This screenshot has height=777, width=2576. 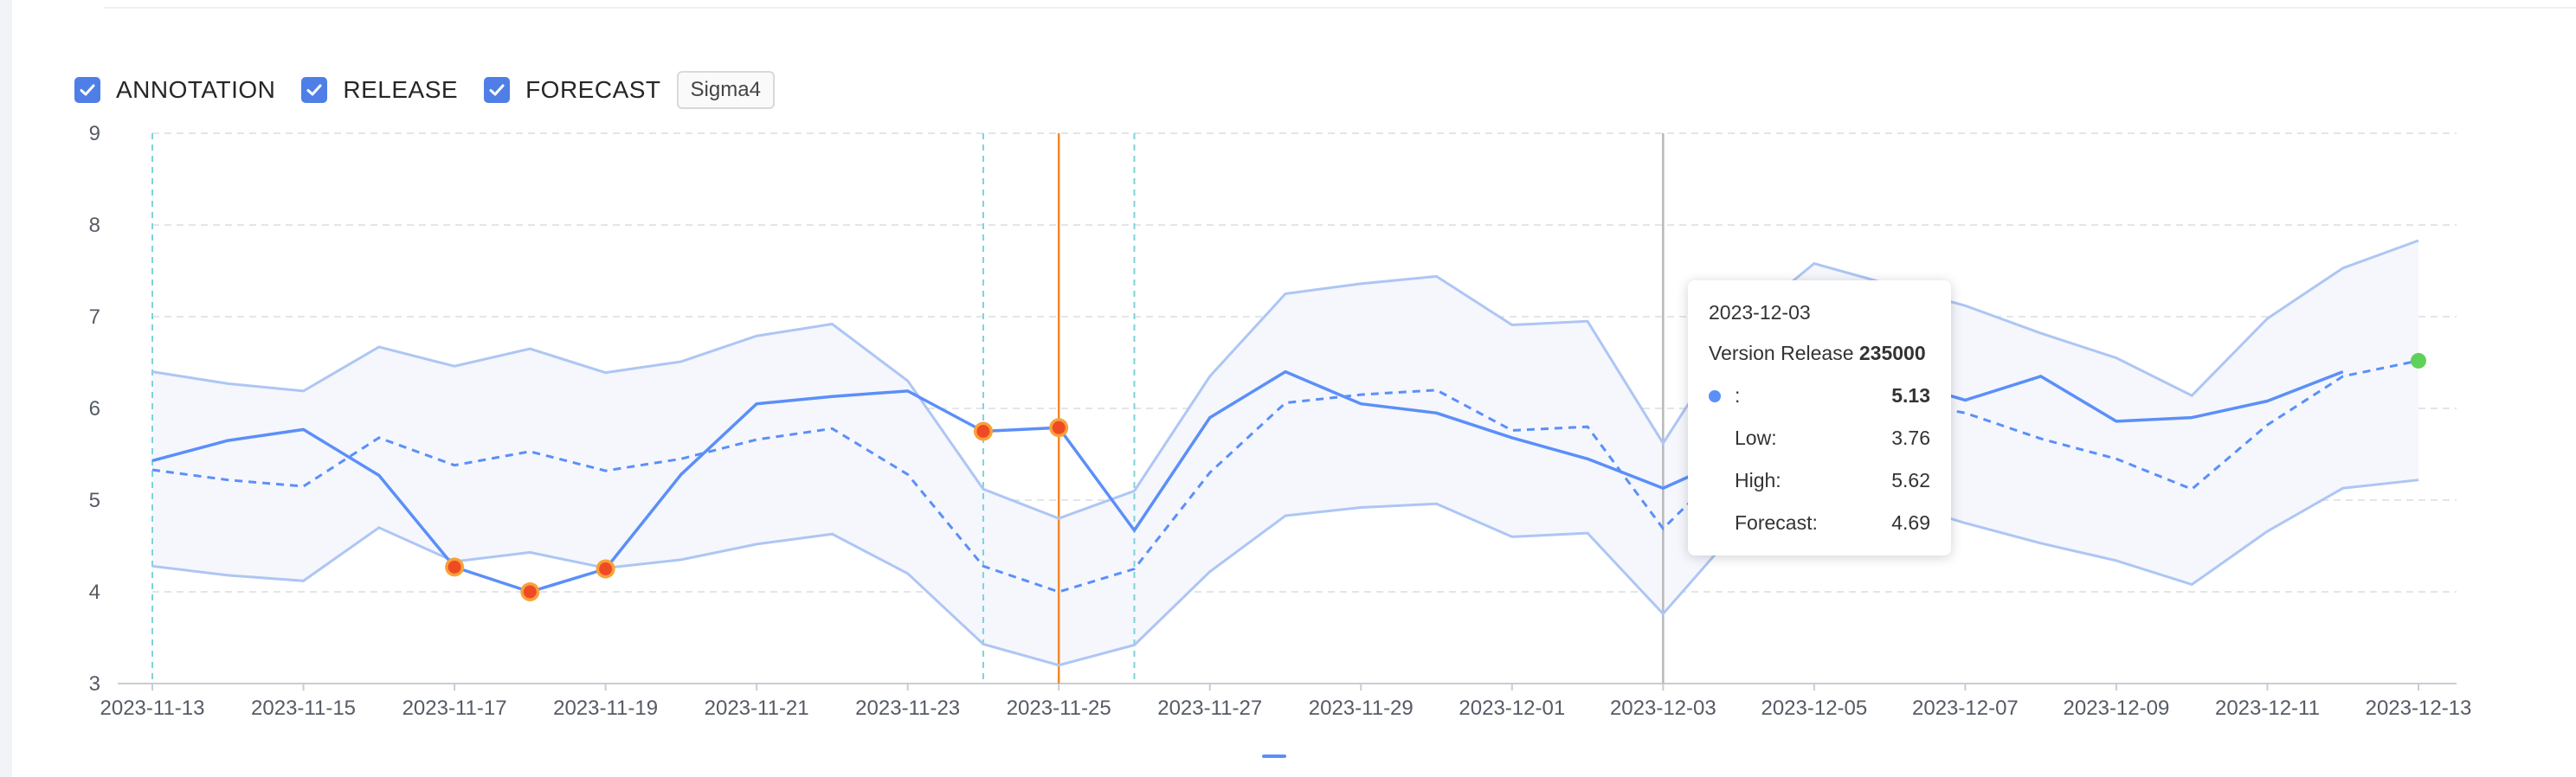 What do you see at coordinates (2418, 360) in the screenshot?
I see `forecast-end-point` at bounding box center [2418, 360].